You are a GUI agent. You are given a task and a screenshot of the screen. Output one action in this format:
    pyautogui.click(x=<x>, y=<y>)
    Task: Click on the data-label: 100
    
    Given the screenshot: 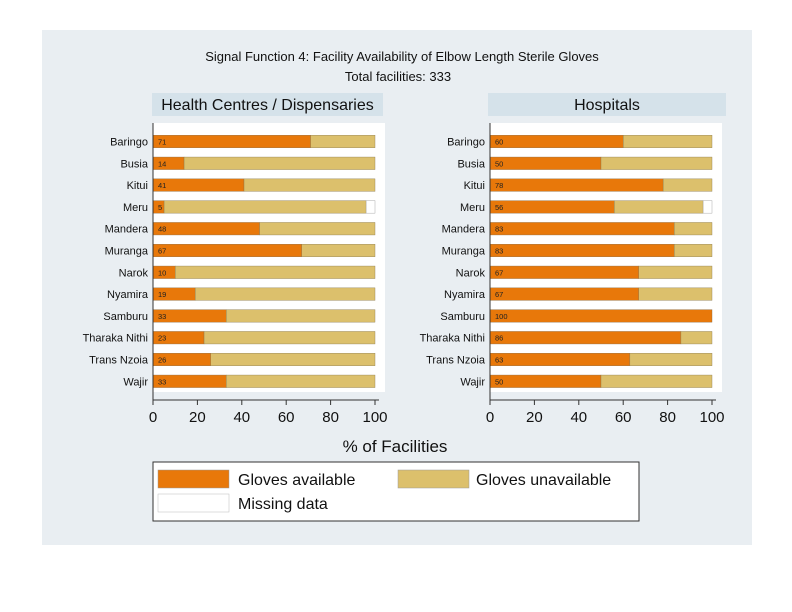 What is the action you would take?
    pyautogui.click(x=501, y=316)
    